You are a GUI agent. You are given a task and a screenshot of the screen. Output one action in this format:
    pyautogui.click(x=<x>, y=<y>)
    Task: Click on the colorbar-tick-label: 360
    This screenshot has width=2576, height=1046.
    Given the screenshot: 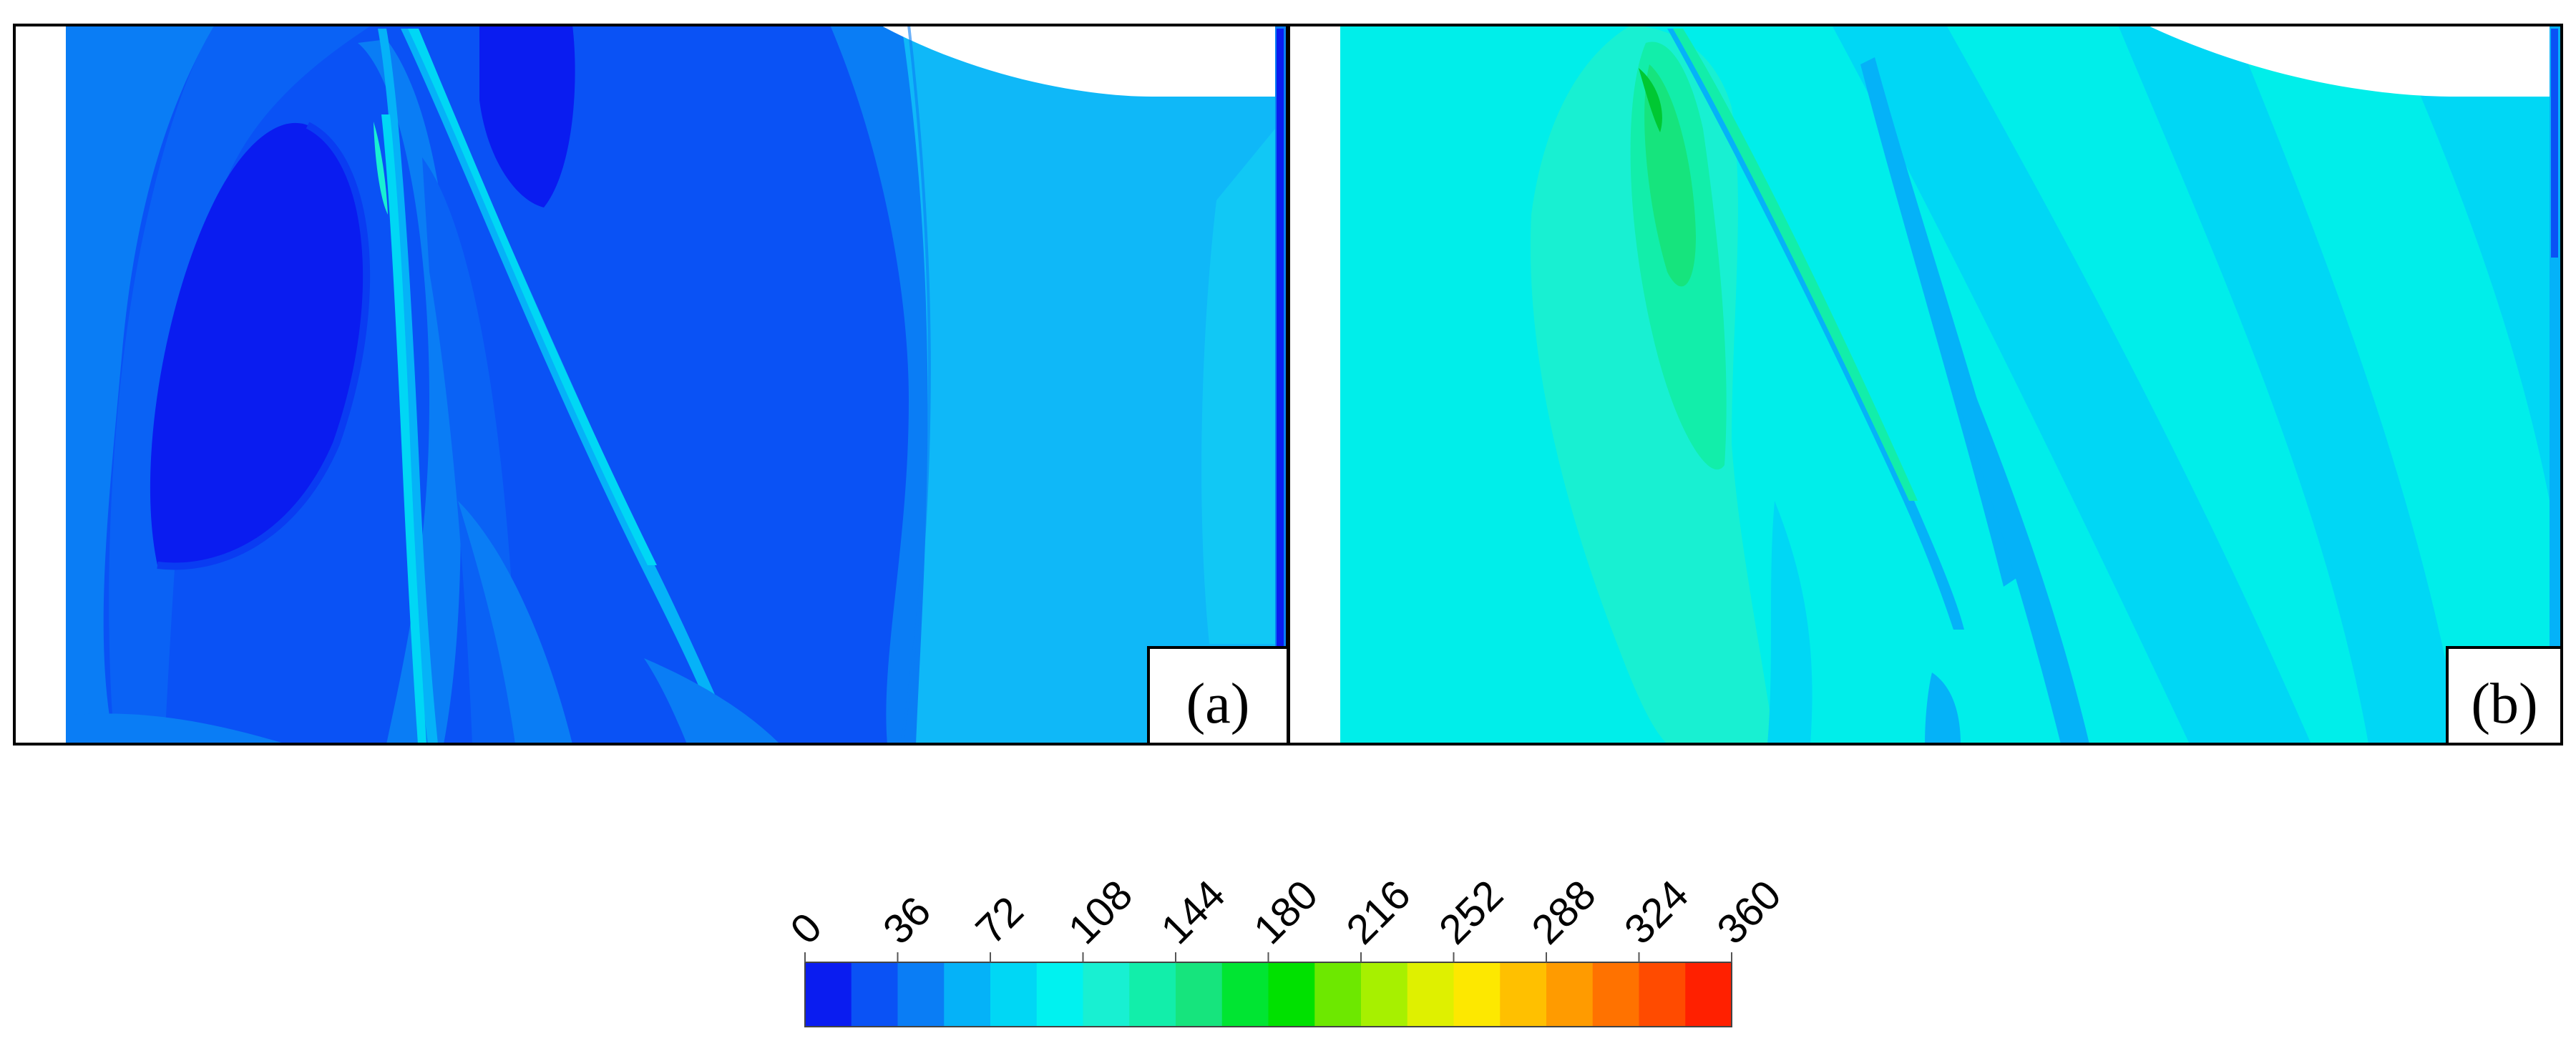 What is the action you would take?
    pyautogui.click(x=1749, y=912)
    